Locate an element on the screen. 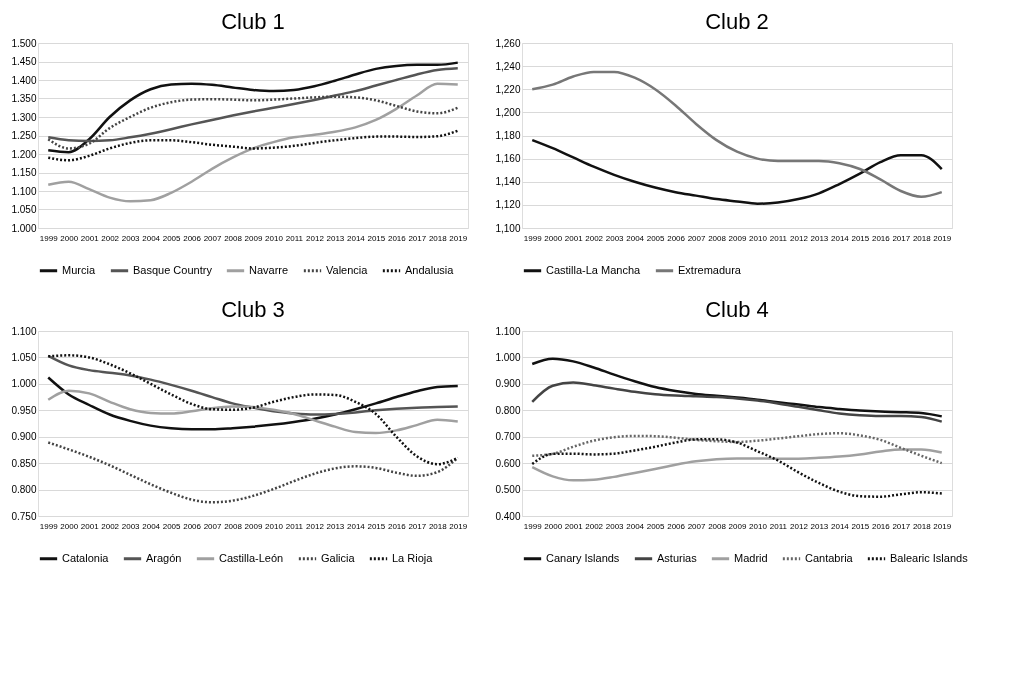 This screenshot has width=1020, height=675. y-tick-label: 0.500 is located at coordinates (508, 490).